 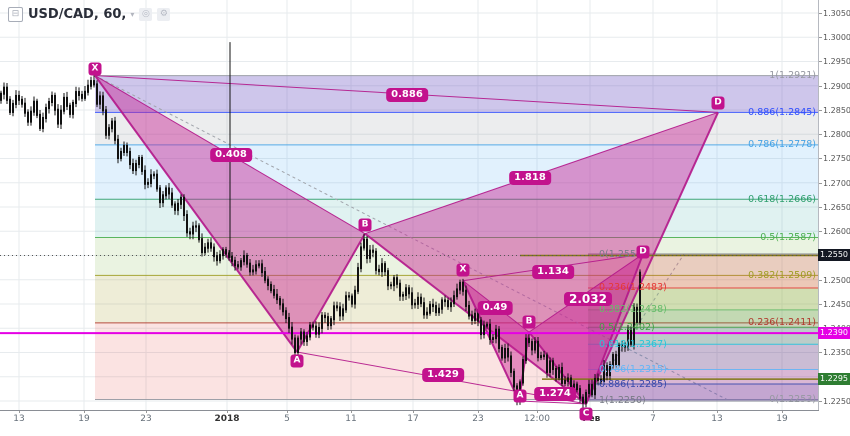 I want to click on time-tick-label: 7, so click(x=653, y=419).